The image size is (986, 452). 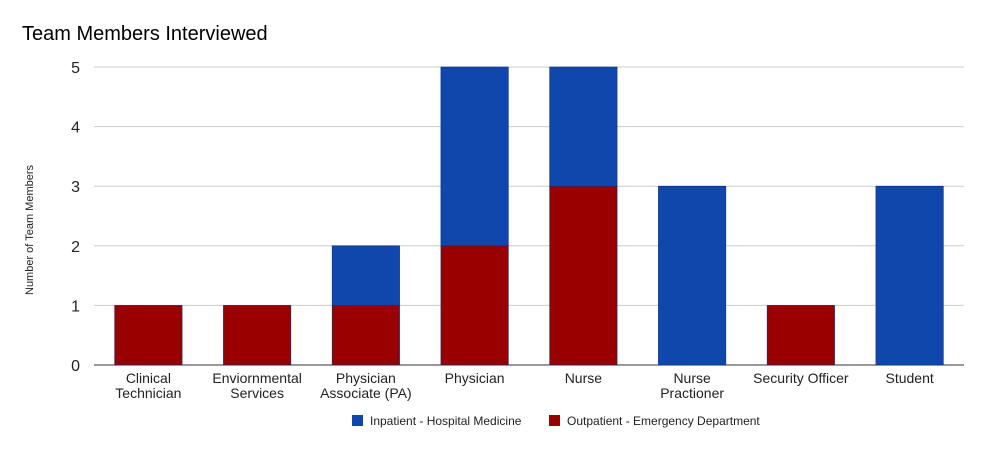 I want to click on y-tick-label: 3, so click(x=75, y=187).